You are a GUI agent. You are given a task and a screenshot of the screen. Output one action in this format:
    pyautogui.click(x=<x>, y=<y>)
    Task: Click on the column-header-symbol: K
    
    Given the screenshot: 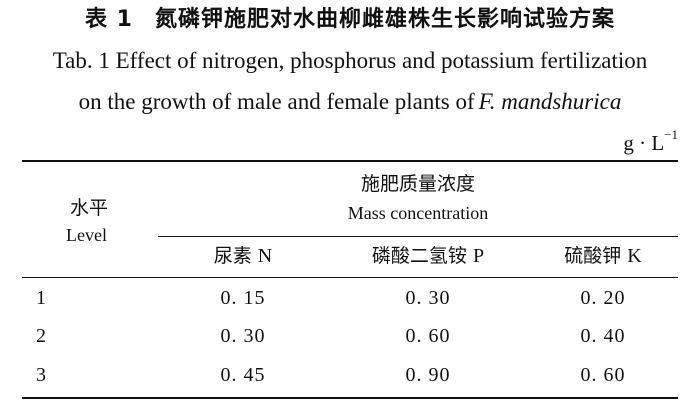 What is the action you would take?
    pyautogui.click(x=634, y=256)
    